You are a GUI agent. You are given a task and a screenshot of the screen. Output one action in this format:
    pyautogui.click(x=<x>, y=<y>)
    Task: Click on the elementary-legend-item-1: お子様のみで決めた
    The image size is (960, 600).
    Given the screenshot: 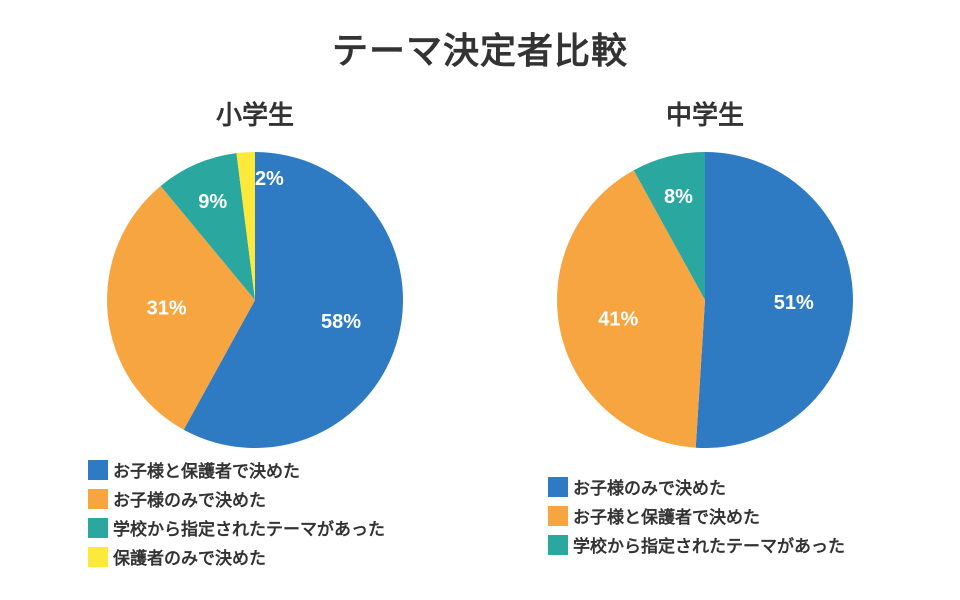 What is the action you would take?
    pyautogui.click(x=236, y=498)
    